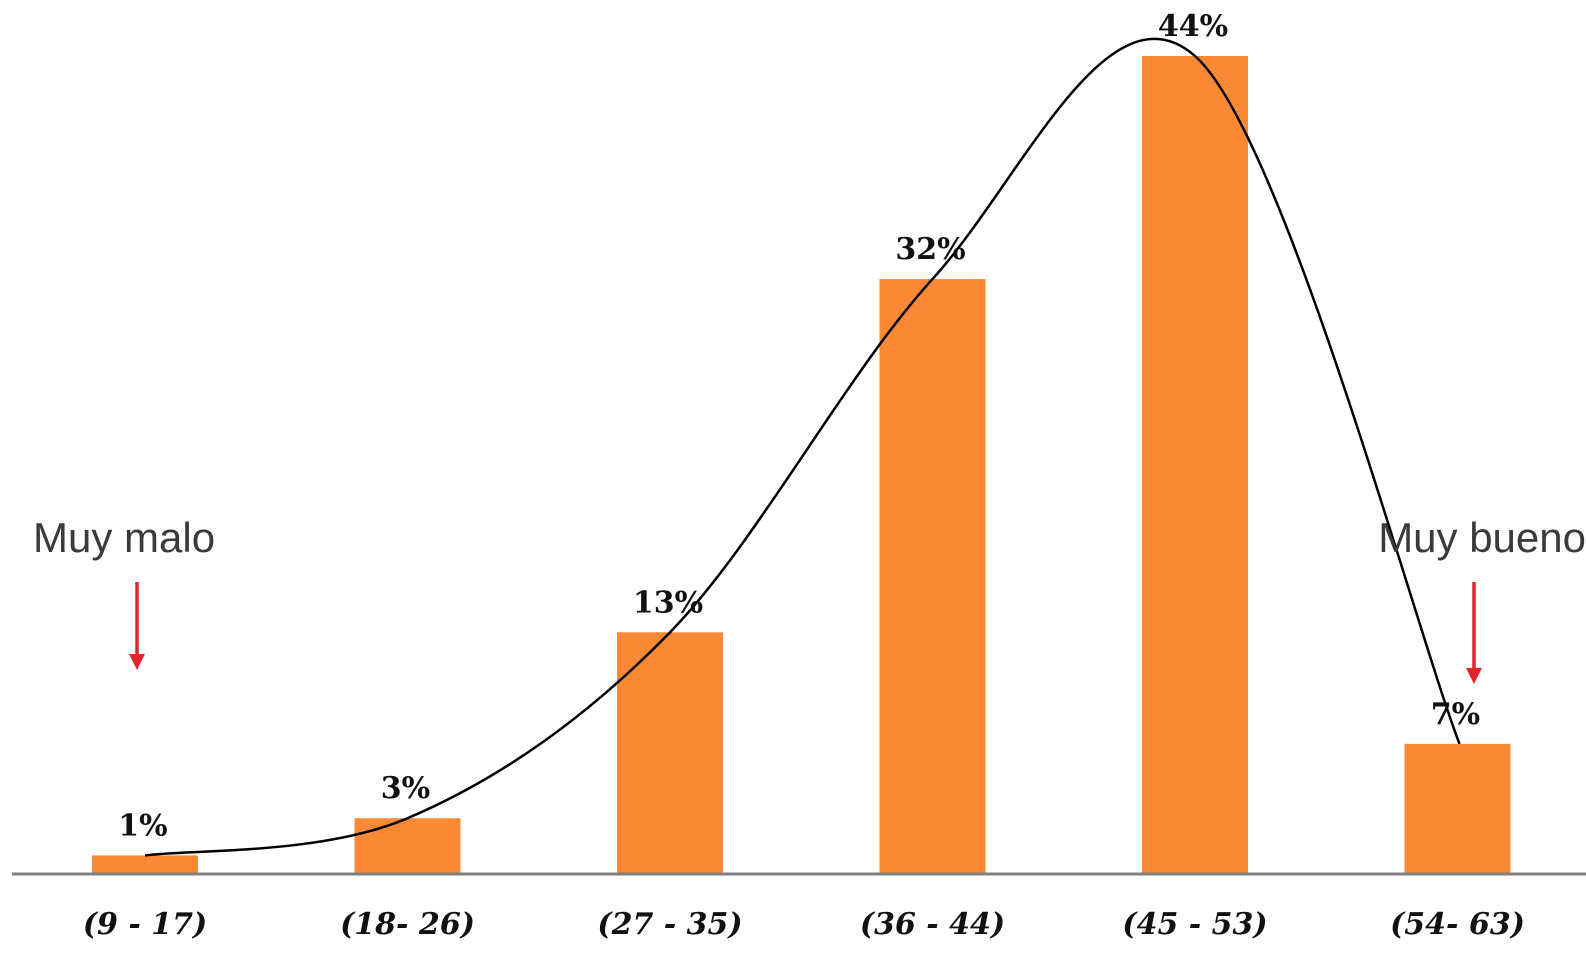 Image resolution: width=1586 pixels, height=958 pixels. I want to click on value-label-3: 13%, so click(668, 602).